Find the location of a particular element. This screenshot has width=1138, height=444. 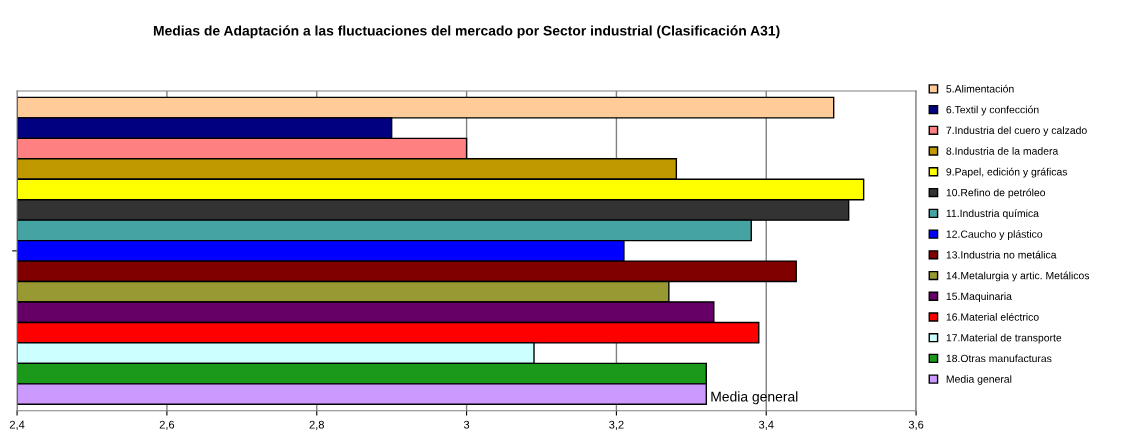

legend-label: 17.Material de transporte is located at coordinates (1004, 338).